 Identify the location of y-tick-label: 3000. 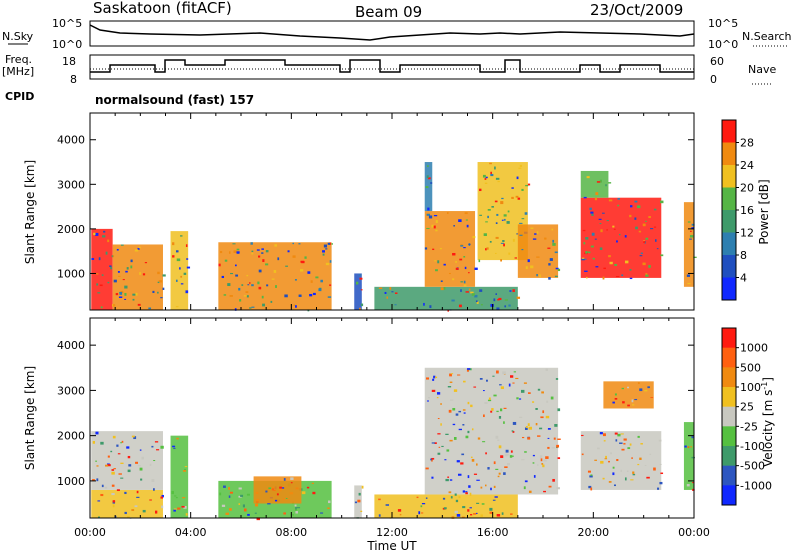
(71, 390).